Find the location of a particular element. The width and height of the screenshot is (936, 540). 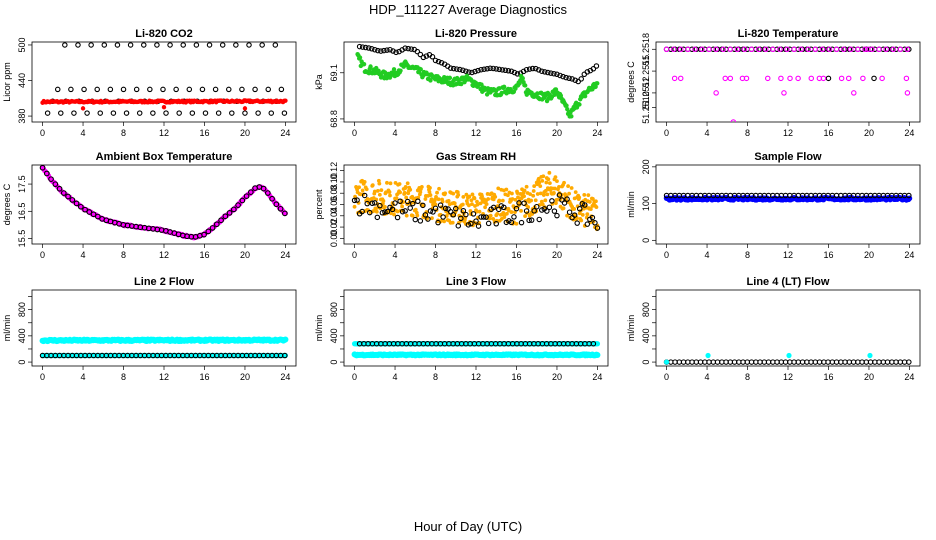

y-tick-label: 400 is located at coordinates (334, 335).